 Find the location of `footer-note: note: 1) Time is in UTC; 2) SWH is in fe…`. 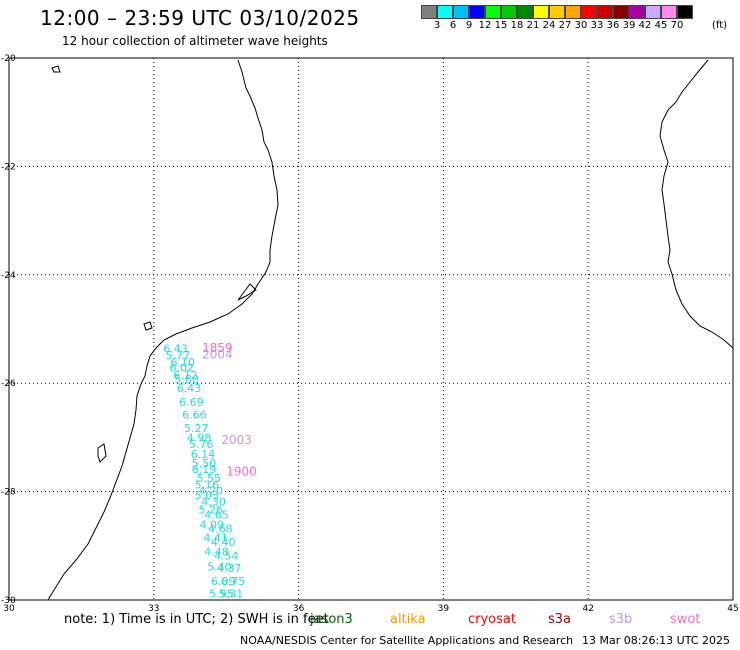

footer-note: note: 1) Time is in UTC; 2) SWH is in fe… is located at coordinates (196, 619).